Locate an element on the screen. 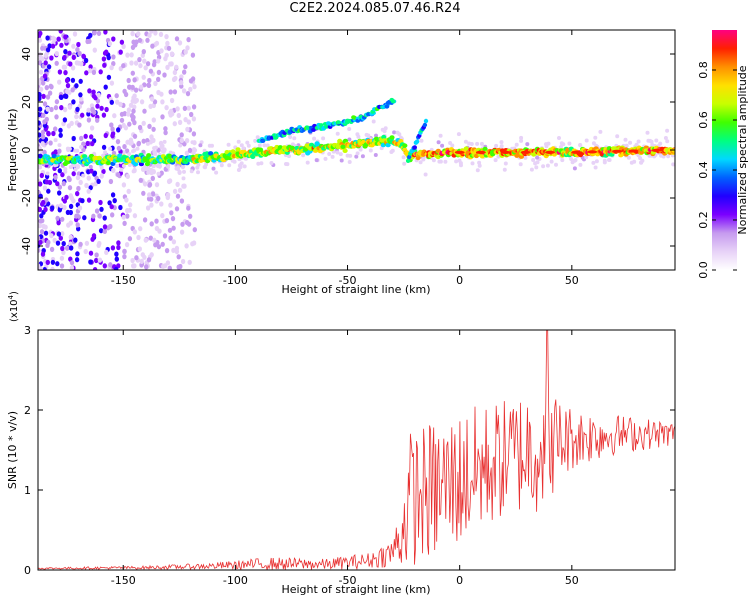 Image resolution: width=750 pixels, height=600 pixels. x-tick-label: -150 is located at coordinates (123, 280).